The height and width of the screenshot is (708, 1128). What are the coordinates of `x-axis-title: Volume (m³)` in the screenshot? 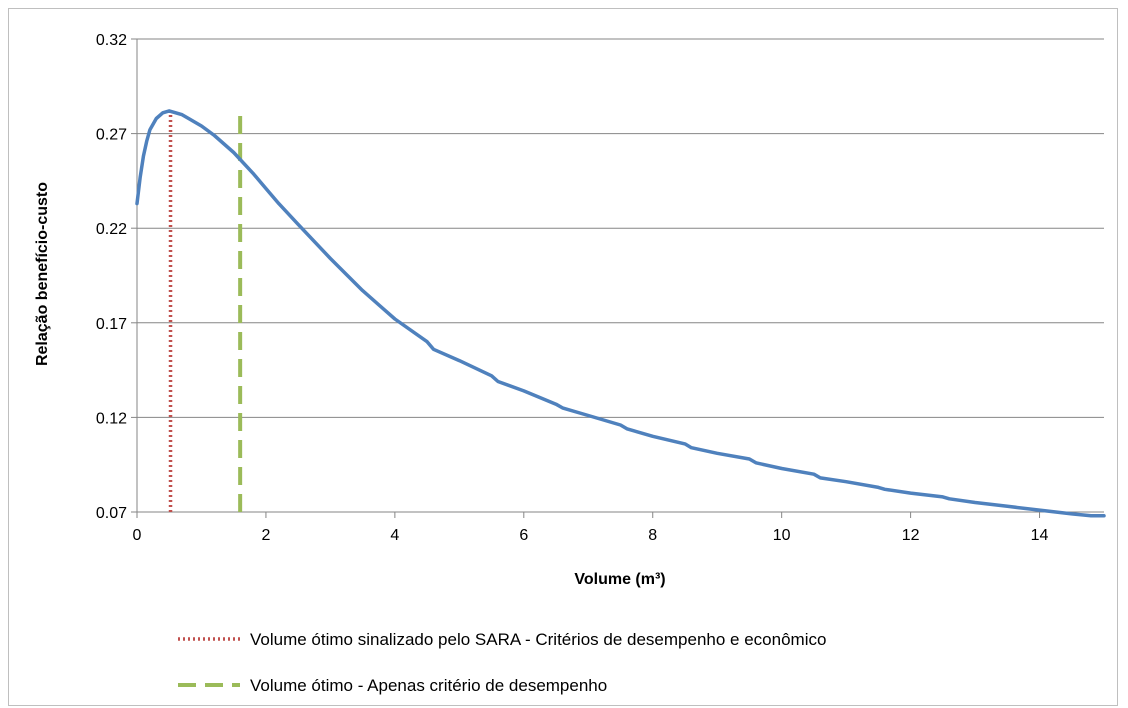 It's located at (619, 579).